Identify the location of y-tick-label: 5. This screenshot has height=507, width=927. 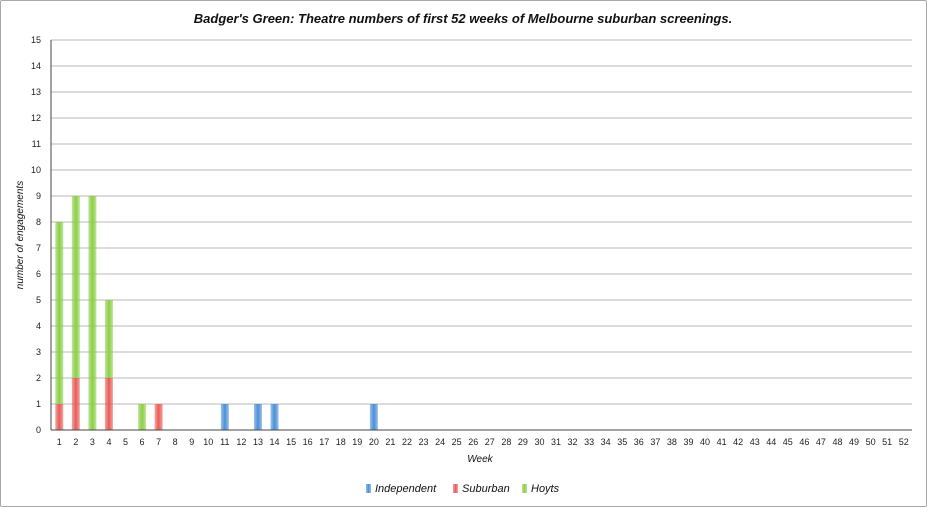
(38, 300).